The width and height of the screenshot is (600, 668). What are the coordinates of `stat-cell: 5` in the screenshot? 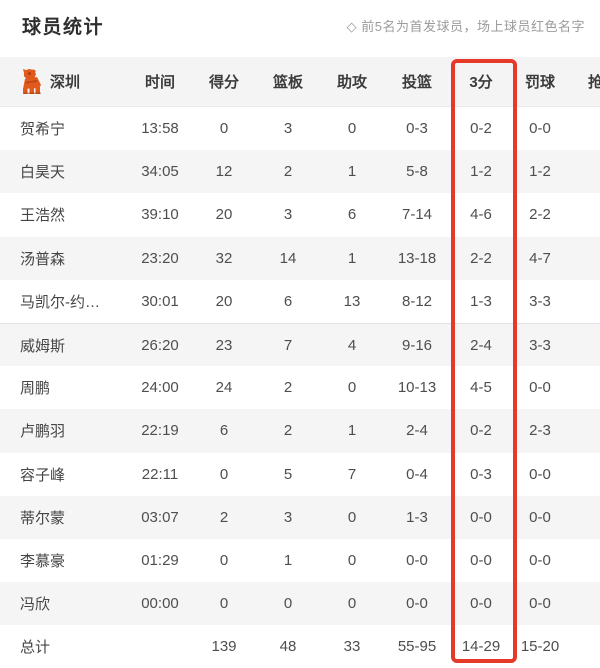 It's located at (288, 474).